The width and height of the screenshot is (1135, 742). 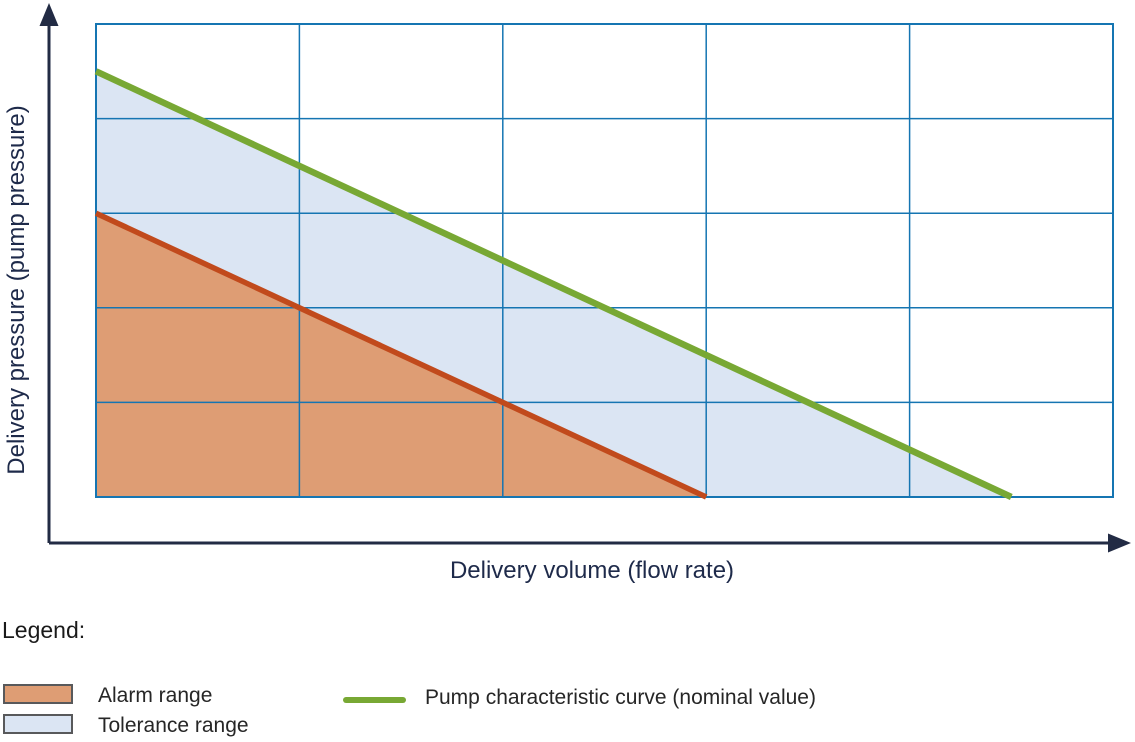 I want to click on x-axis-label: Delivery volume (flow rate), so click(x=592, y=570).